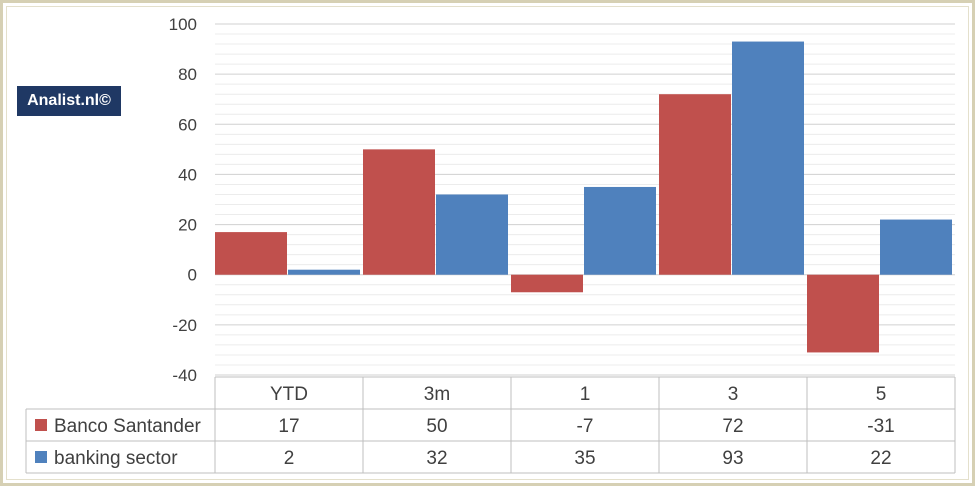 The image size is (975, 486). I want to click on y-tick-label: 60, so click(187, 124).